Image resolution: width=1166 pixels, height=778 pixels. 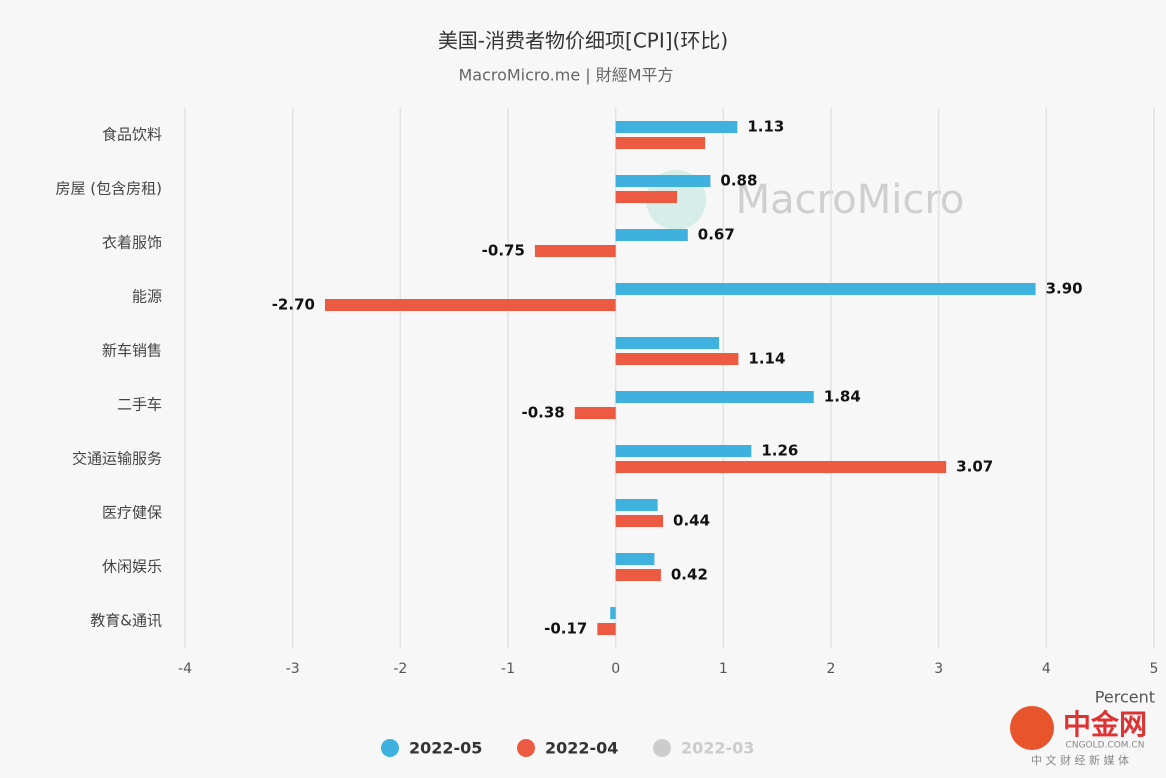 I want to click on legend-label: 2022-05, so click(x=445, y=748).